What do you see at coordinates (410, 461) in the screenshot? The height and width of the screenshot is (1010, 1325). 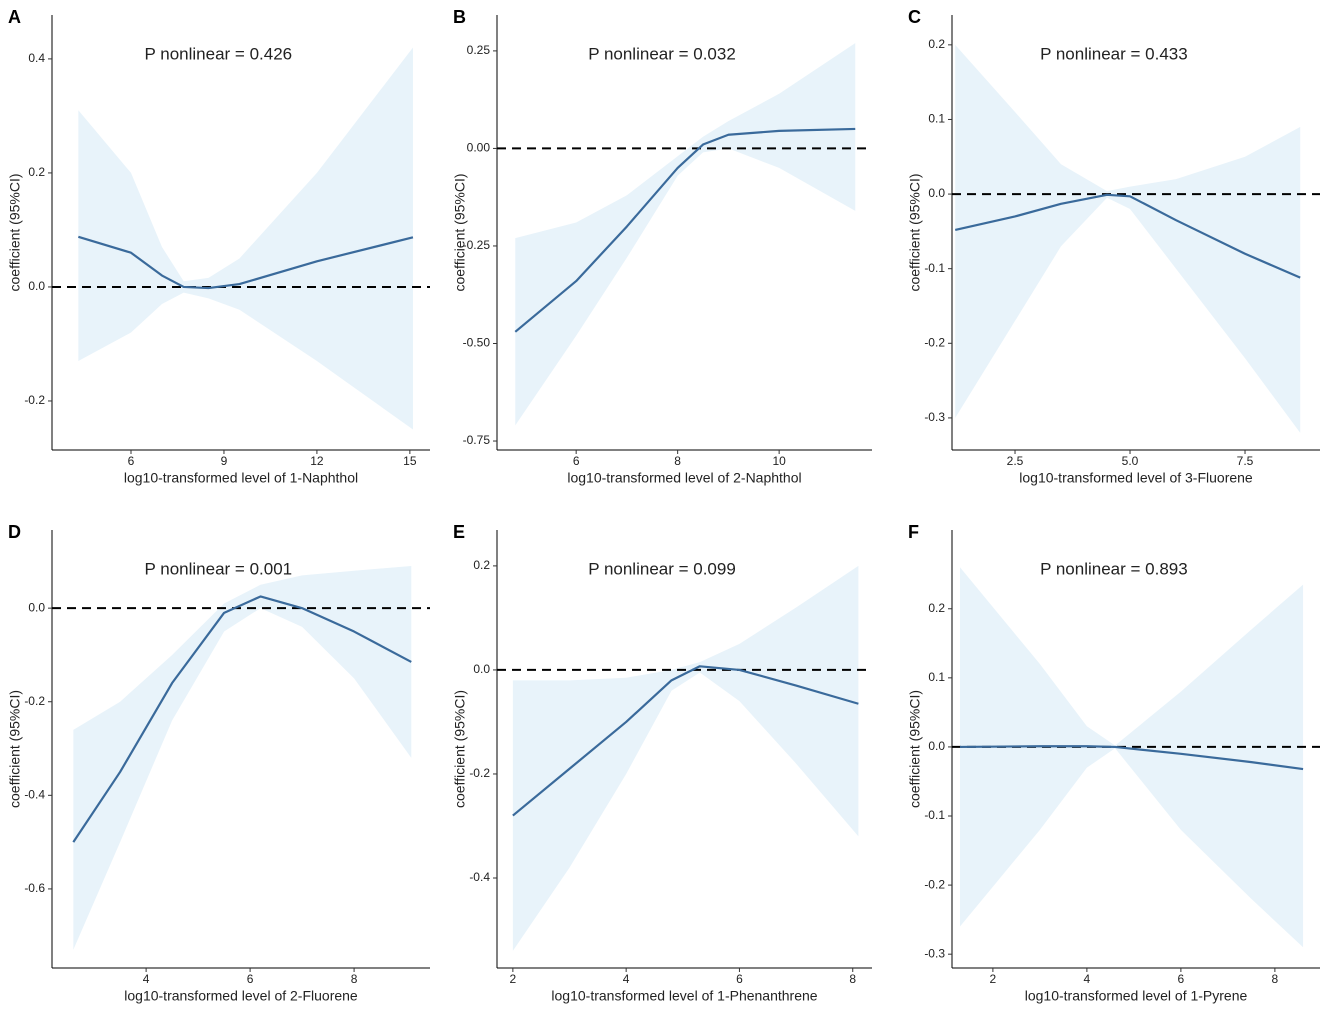 I see `x-tick-label: 15` at bounding box center [410, 461].